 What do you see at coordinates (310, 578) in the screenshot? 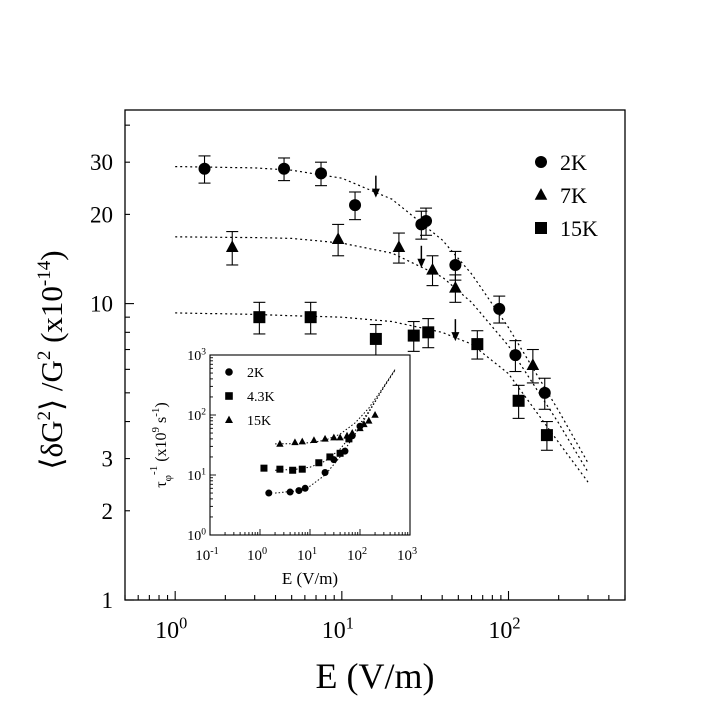
I see `inset-x-axis-label: E (V/m)` at bounding box center [310, 578].